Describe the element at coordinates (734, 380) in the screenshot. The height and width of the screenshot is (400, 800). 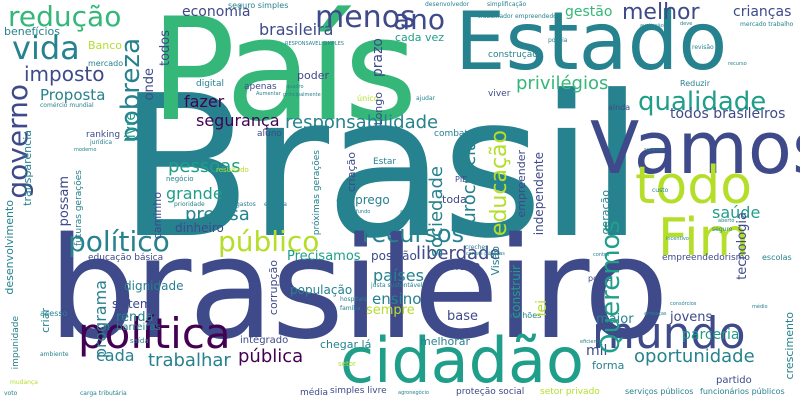
I see `word-partido: partido` at that location.